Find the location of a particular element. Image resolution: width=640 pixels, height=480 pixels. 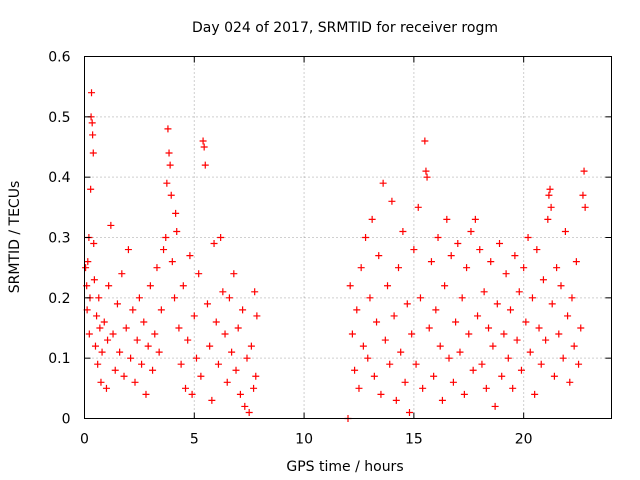

x-tick-label: 0 is located at coordinates (84, 440).